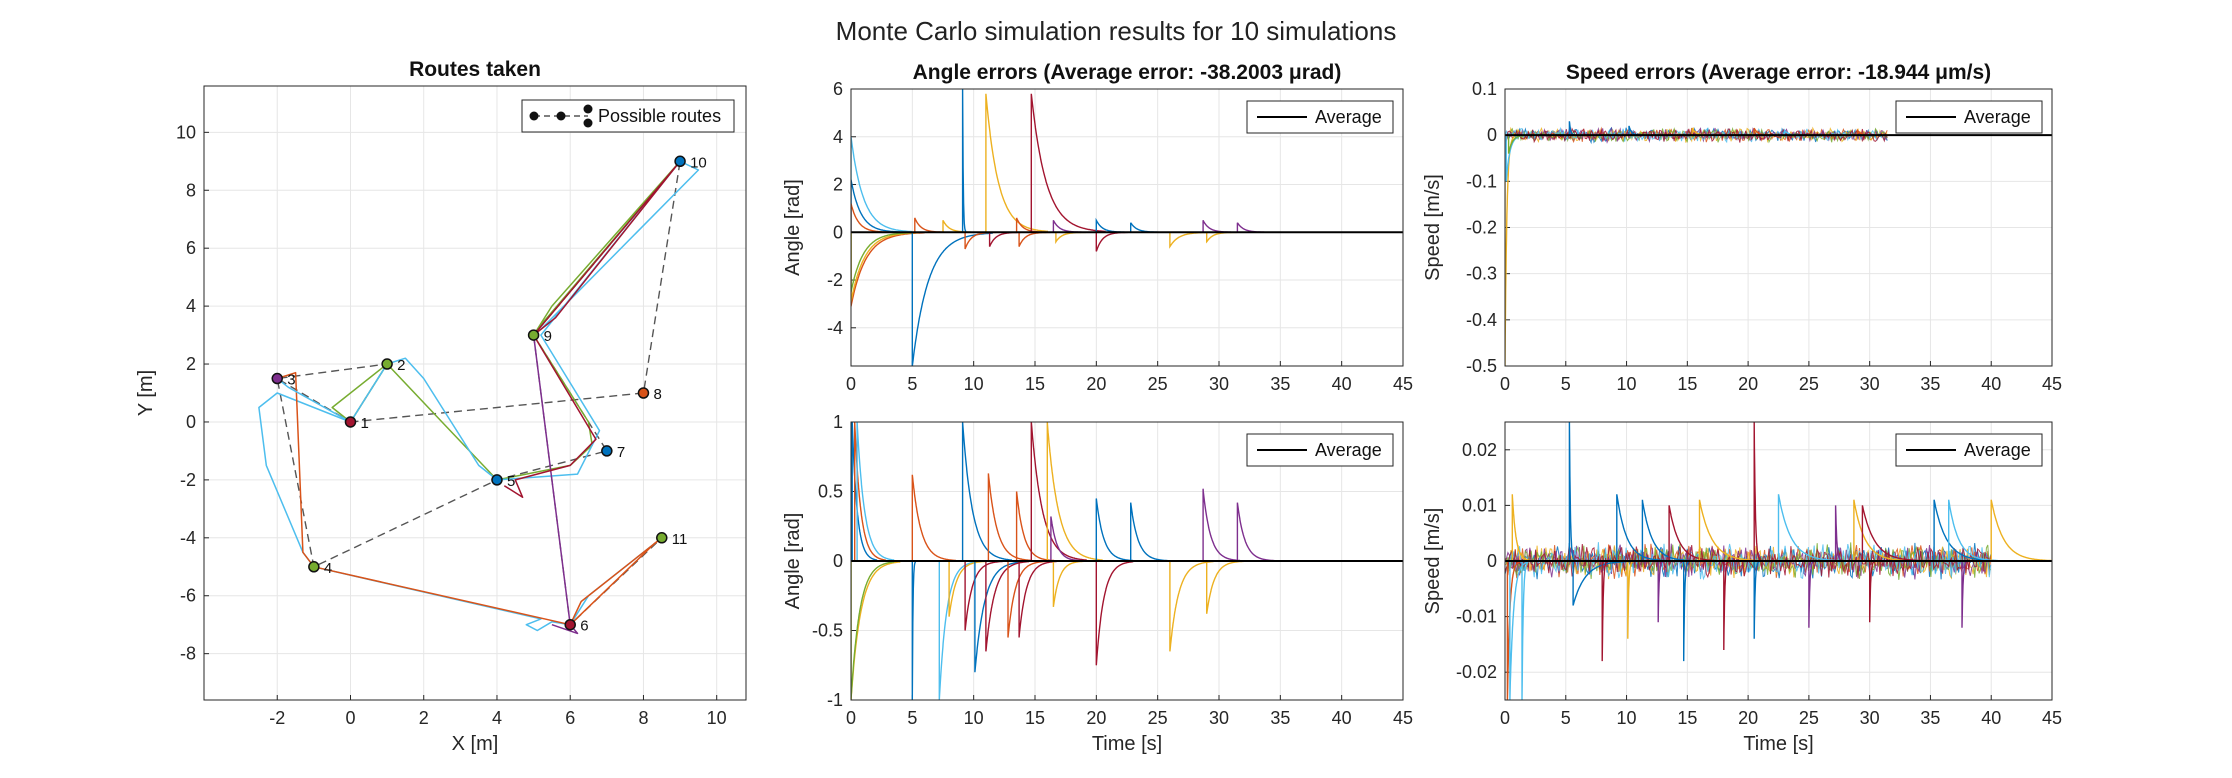 This screenshot has height=778, width=2232. What do you see at coordinates (835, 700) in the screenshot?
I see `y-tick-label: -1` at bounding box center [835, 700].